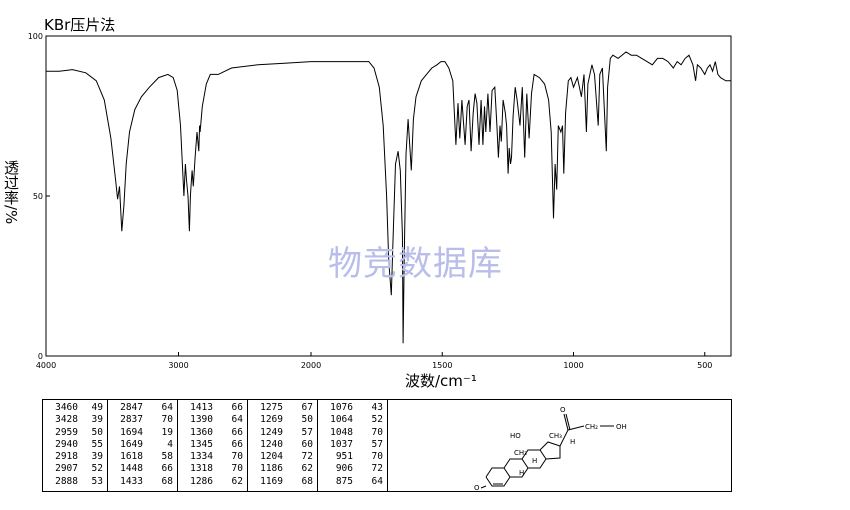 The height and width of the screenshot is (510, 850). What do you see at coordinates (415, 264) in the screenshot?
I see `watermark: 物竞数据库` at bounding box center [415, 264].